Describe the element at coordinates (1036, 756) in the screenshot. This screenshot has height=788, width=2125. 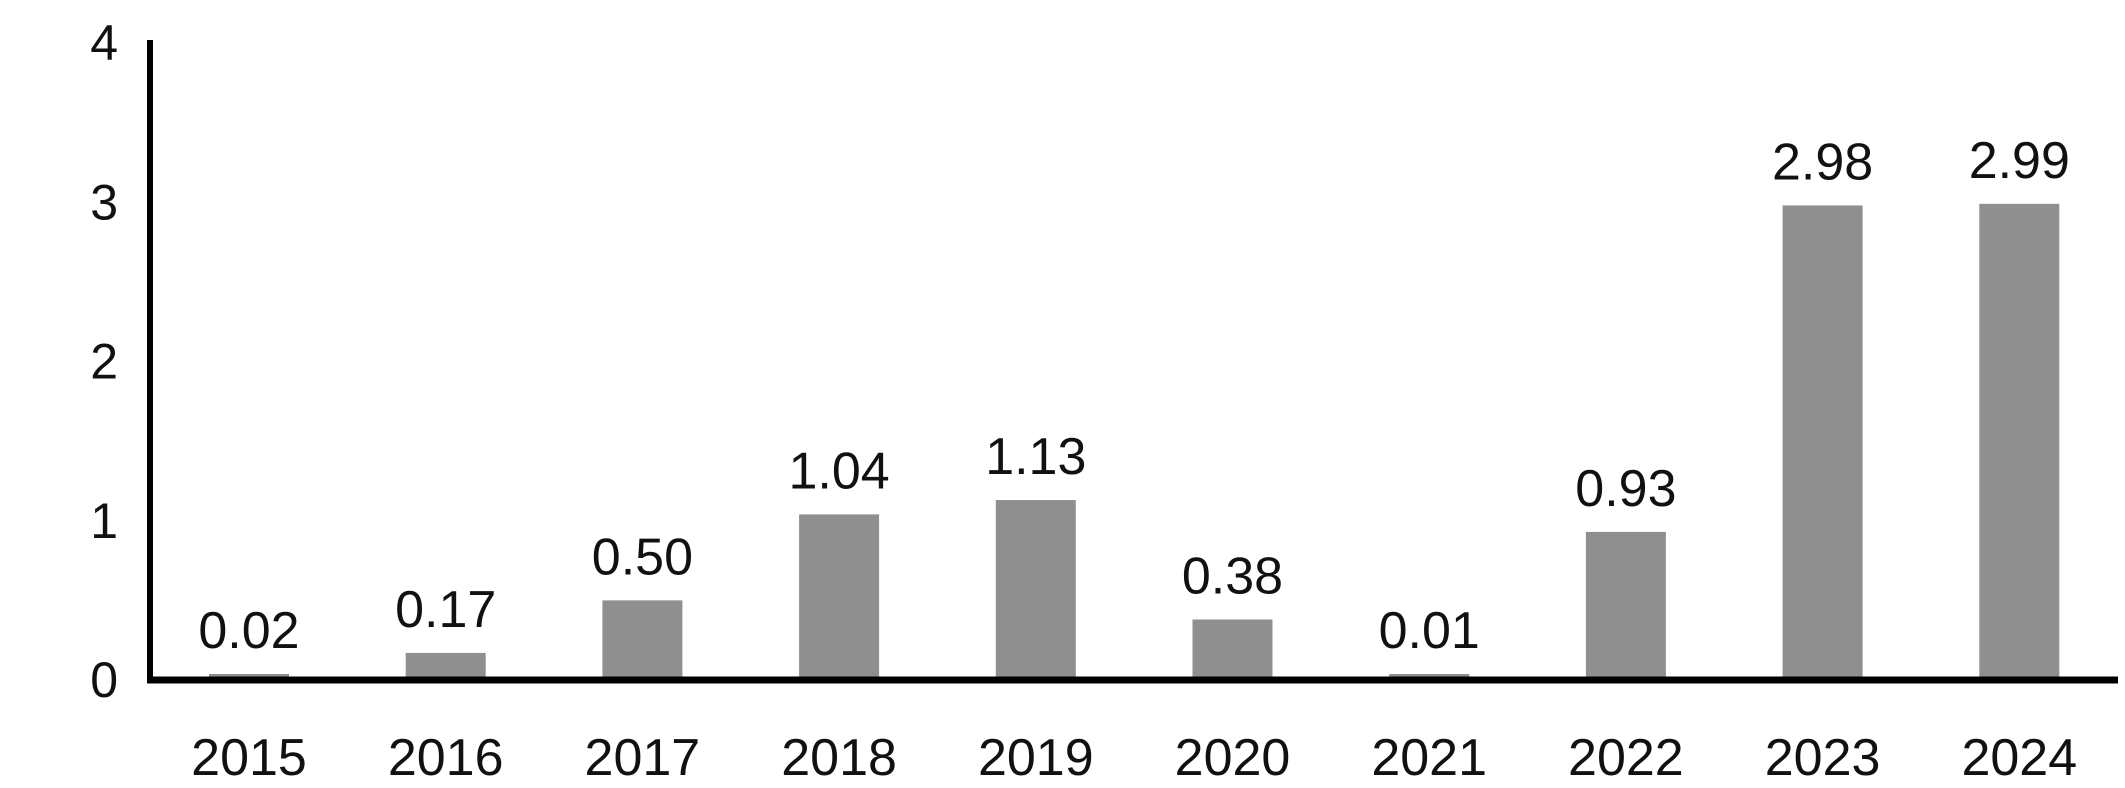
I see `x-tick-label-2019: 2019` at that location.